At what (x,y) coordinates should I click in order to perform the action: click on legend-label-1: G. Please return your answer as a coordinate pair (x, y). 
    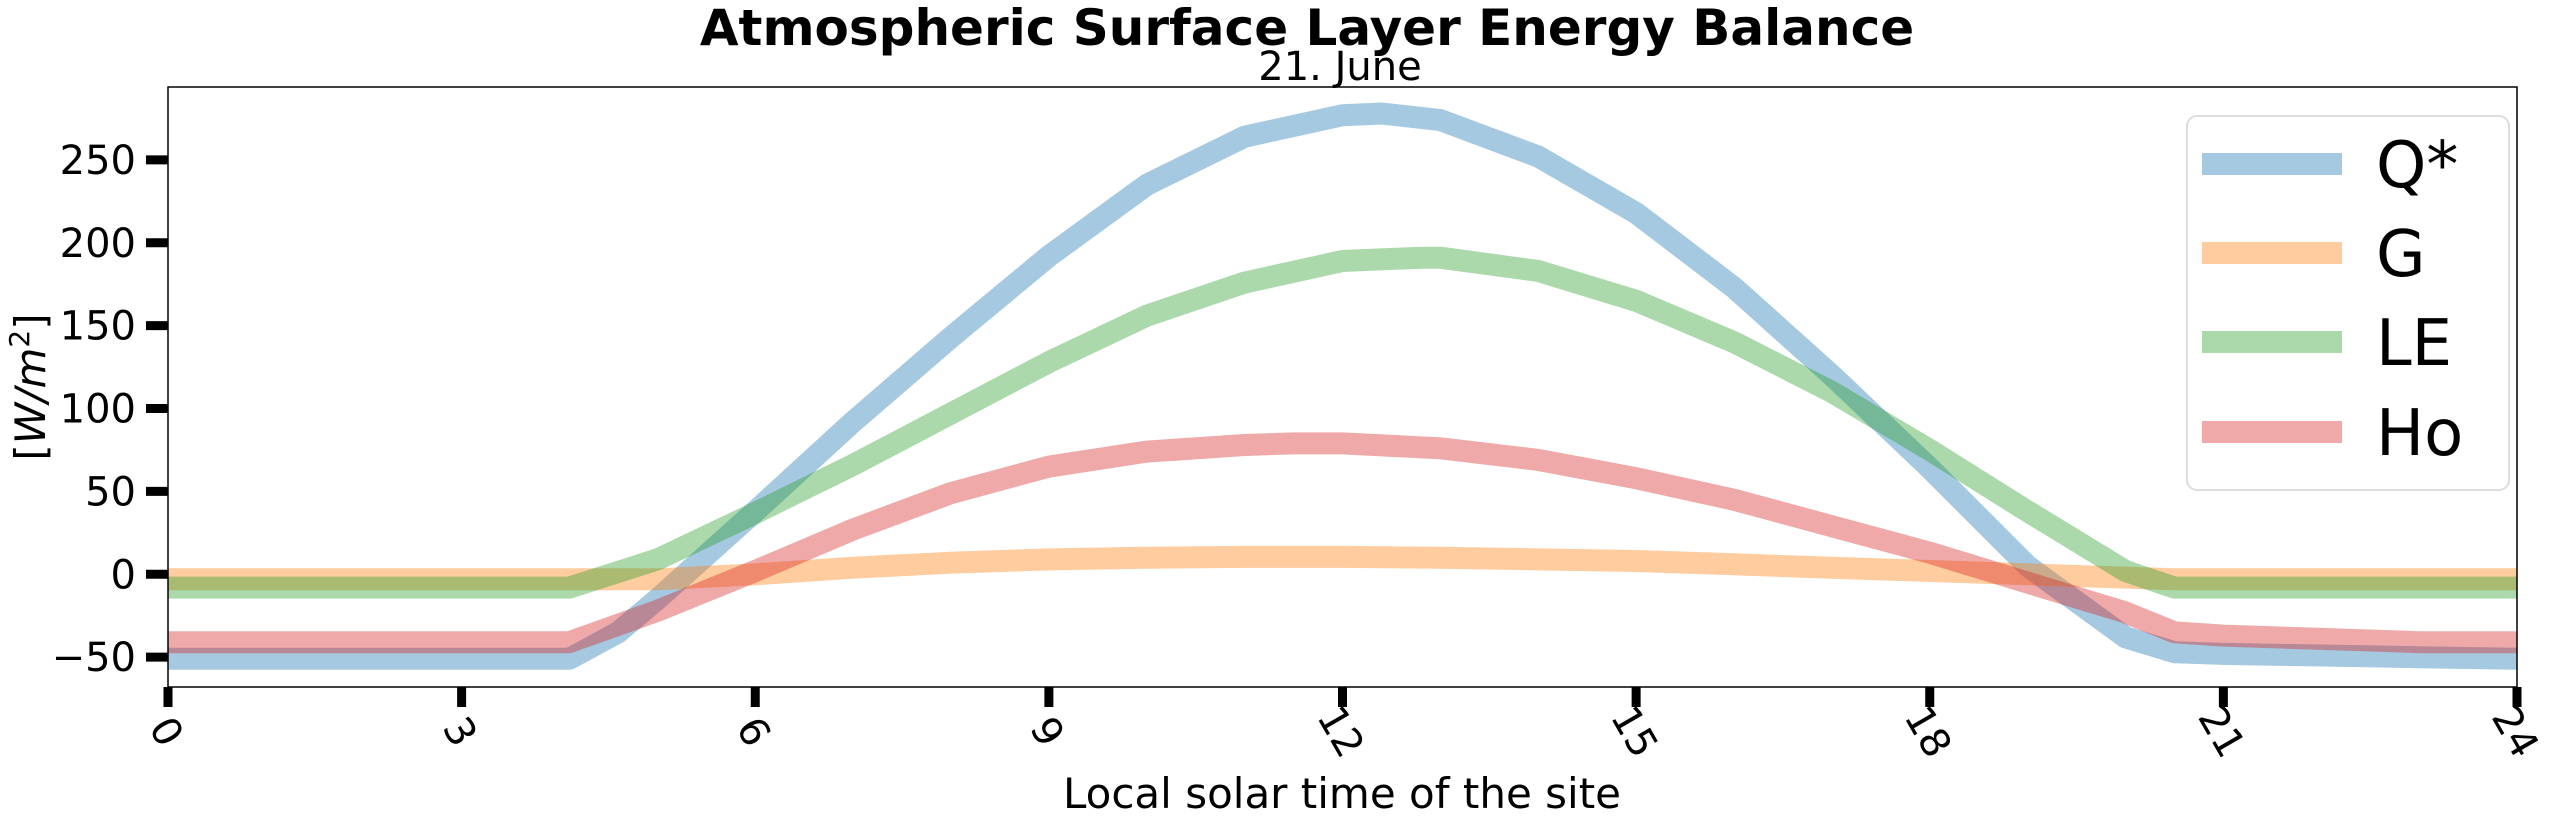
    Looking at the image, I should click on (2401, 255).